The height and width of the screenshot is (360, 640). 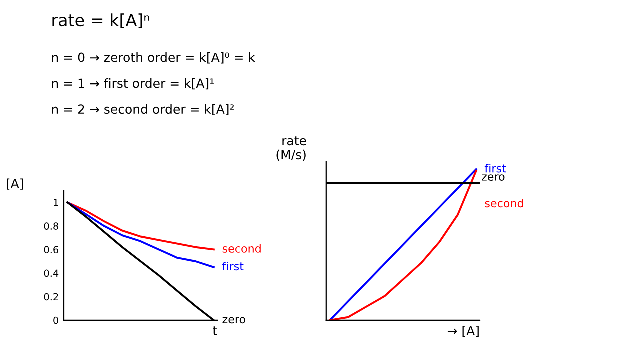 What do you see at coordinates (291, 149) in the screenshot?
I see `y-axis-title: rate (M/s)` at bounding box center [291, 149].